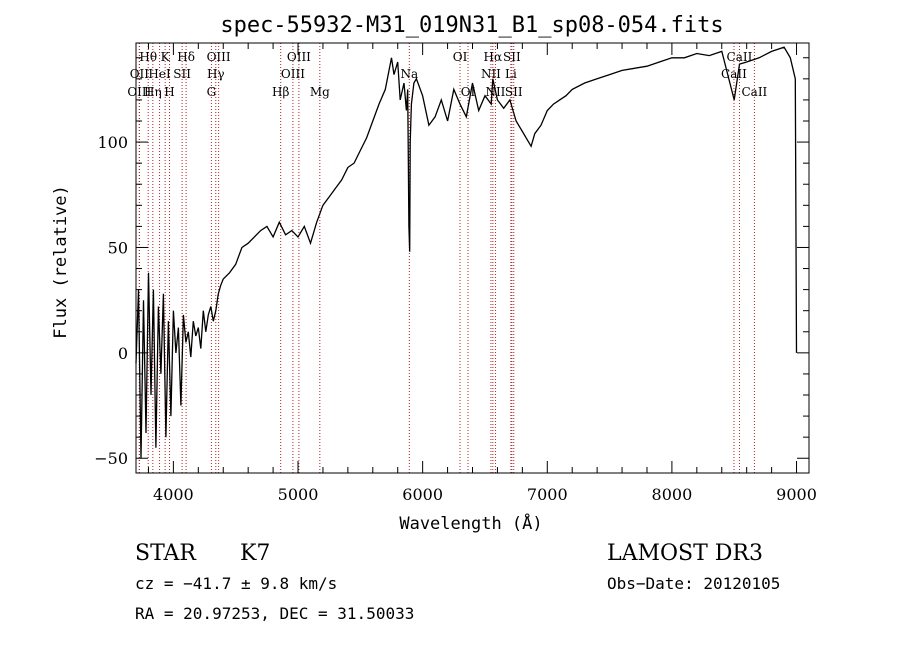  I want to click on line-marker-label: NII, so click(491, 74).